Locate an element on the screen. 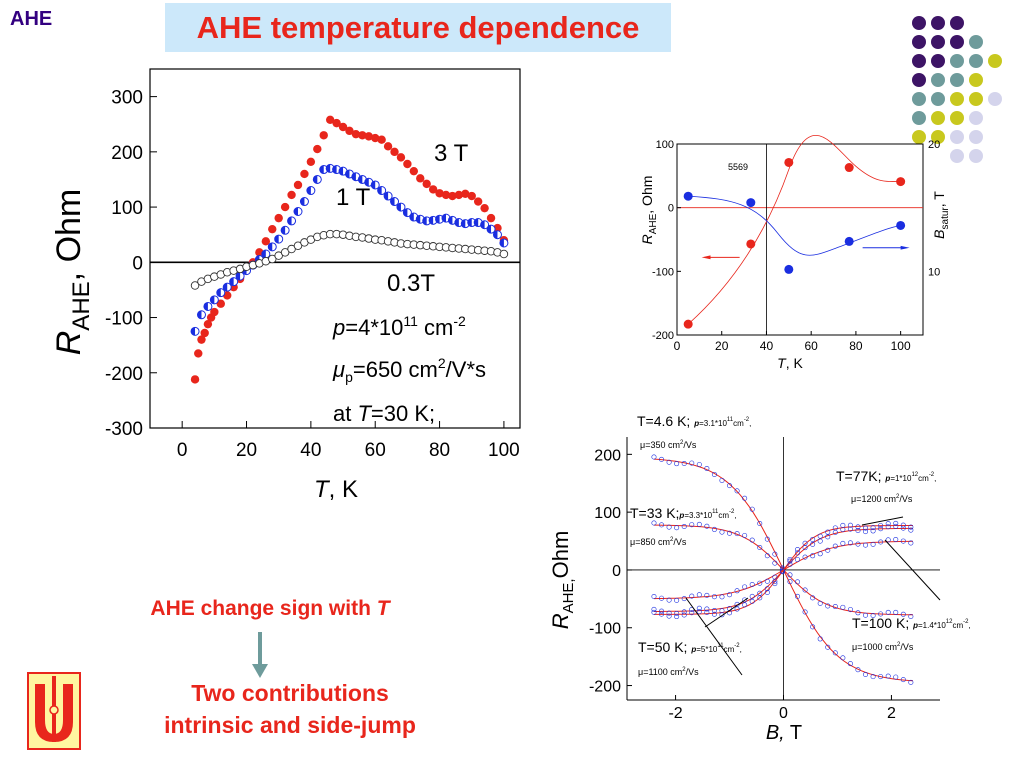 This screenshot has height=768, width=1024. field-label-t77-mu_unit: /Vs is located at coordinates (906, 499).